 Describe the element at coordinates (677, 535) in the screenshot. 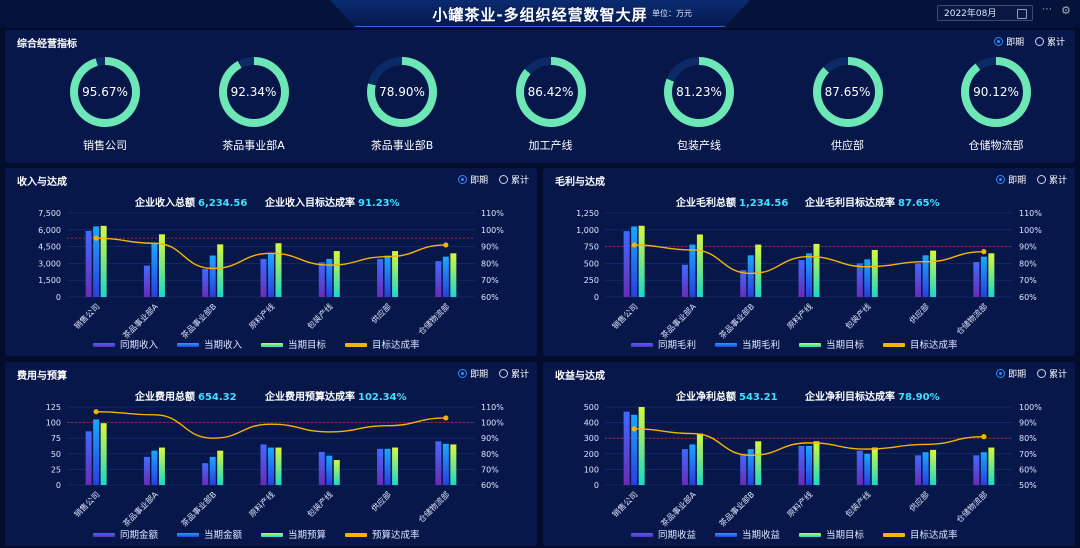

I see `legend-label: 同期收益` at that location.